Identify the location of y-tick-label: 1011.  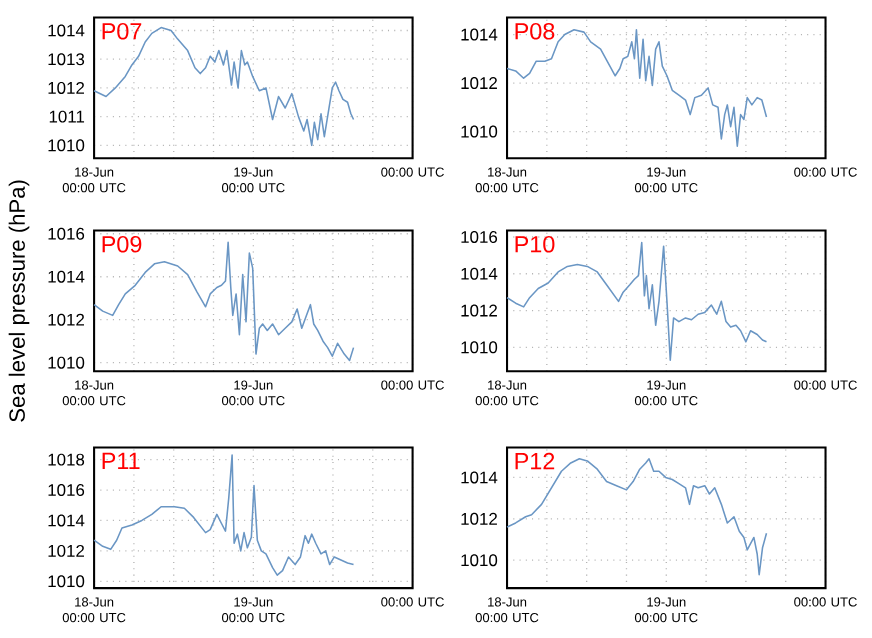
(67, 116).